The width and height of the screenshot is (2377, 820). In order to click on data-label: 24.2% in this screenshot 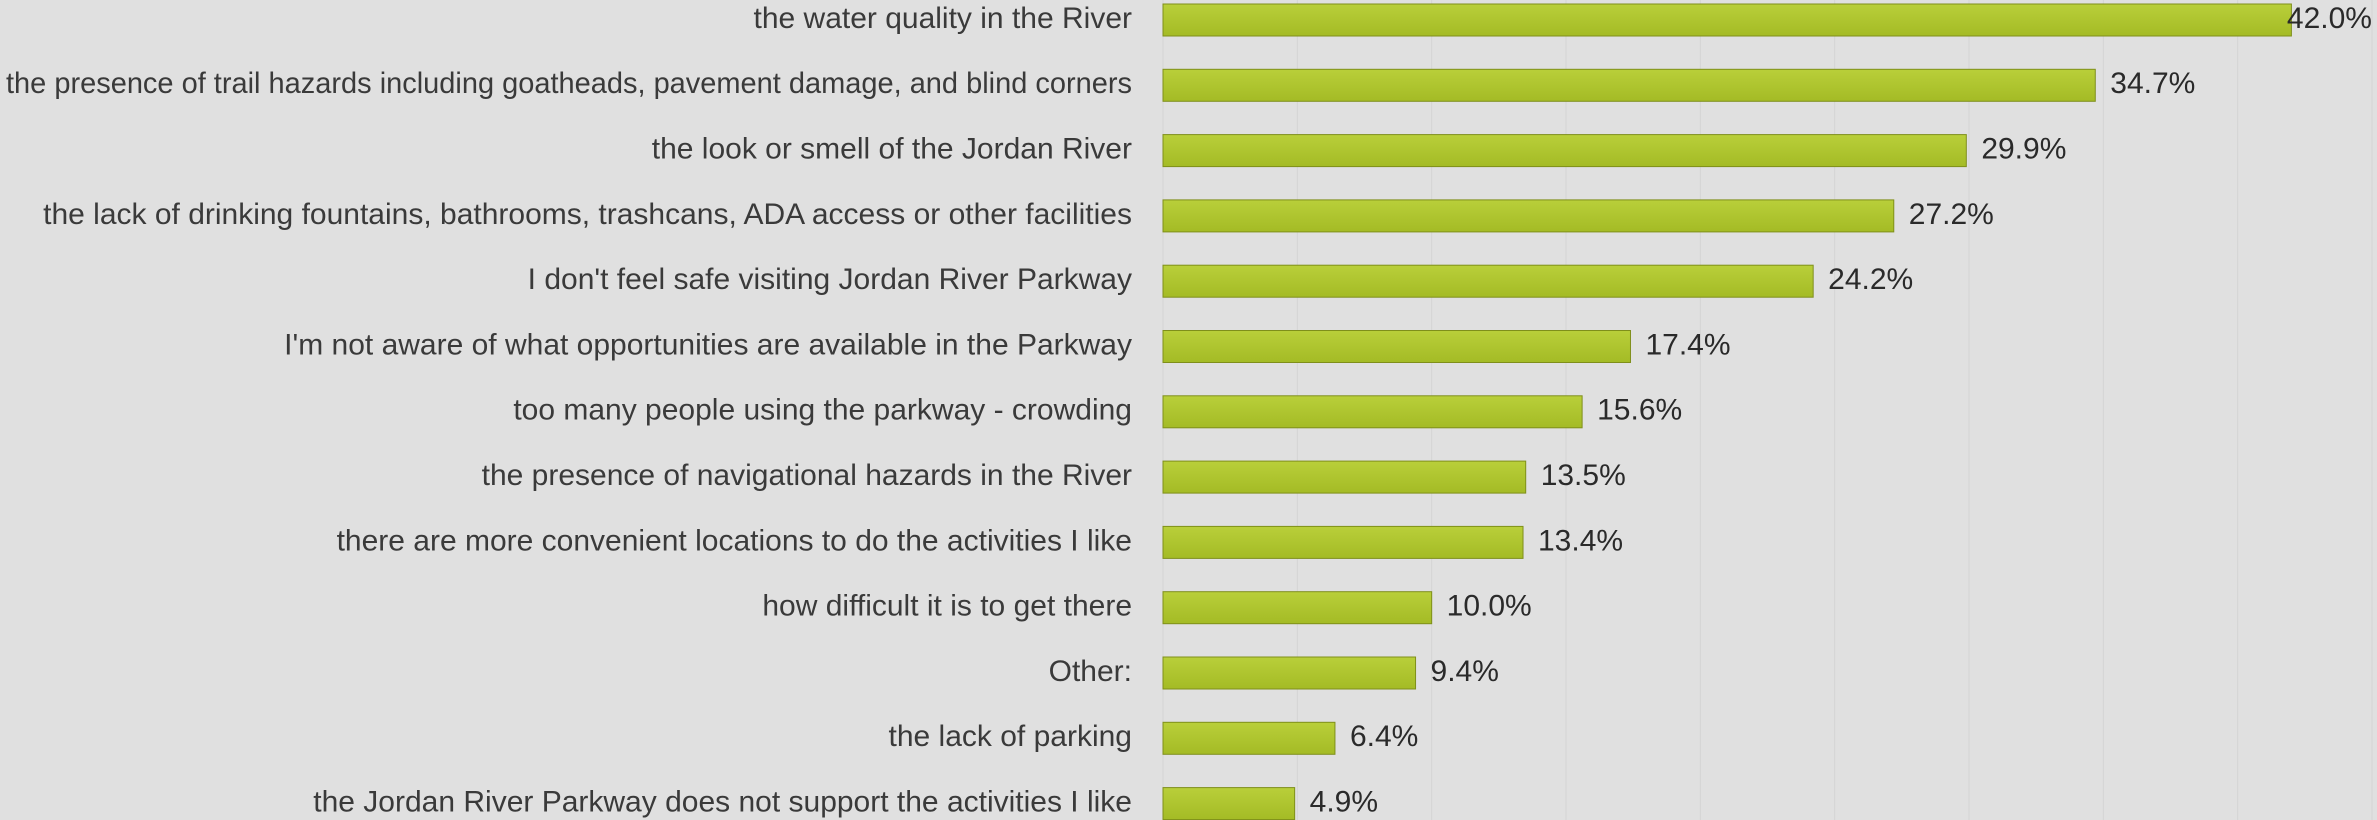, I will do `click(1870, 279)`.